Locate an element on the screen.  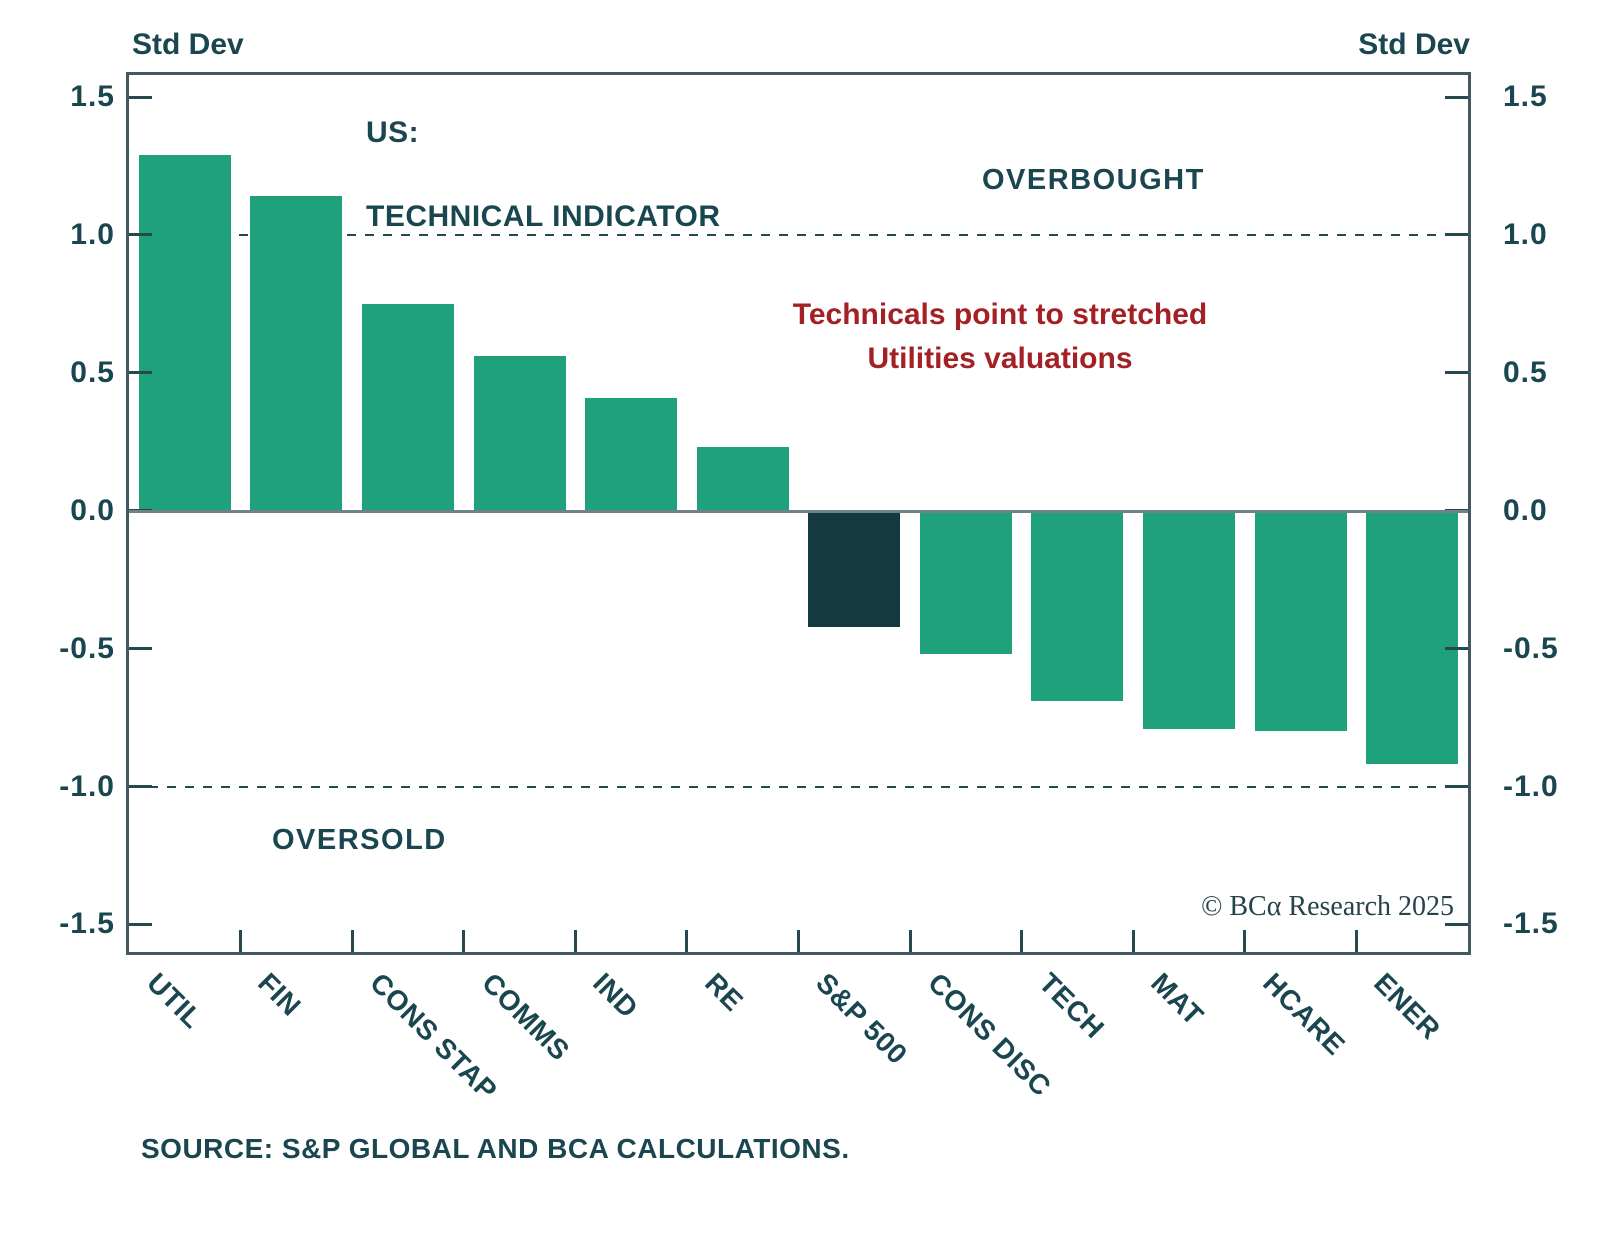
y-tick-label-right-0.0: 0.0 is located at coordinates (1525, 510).